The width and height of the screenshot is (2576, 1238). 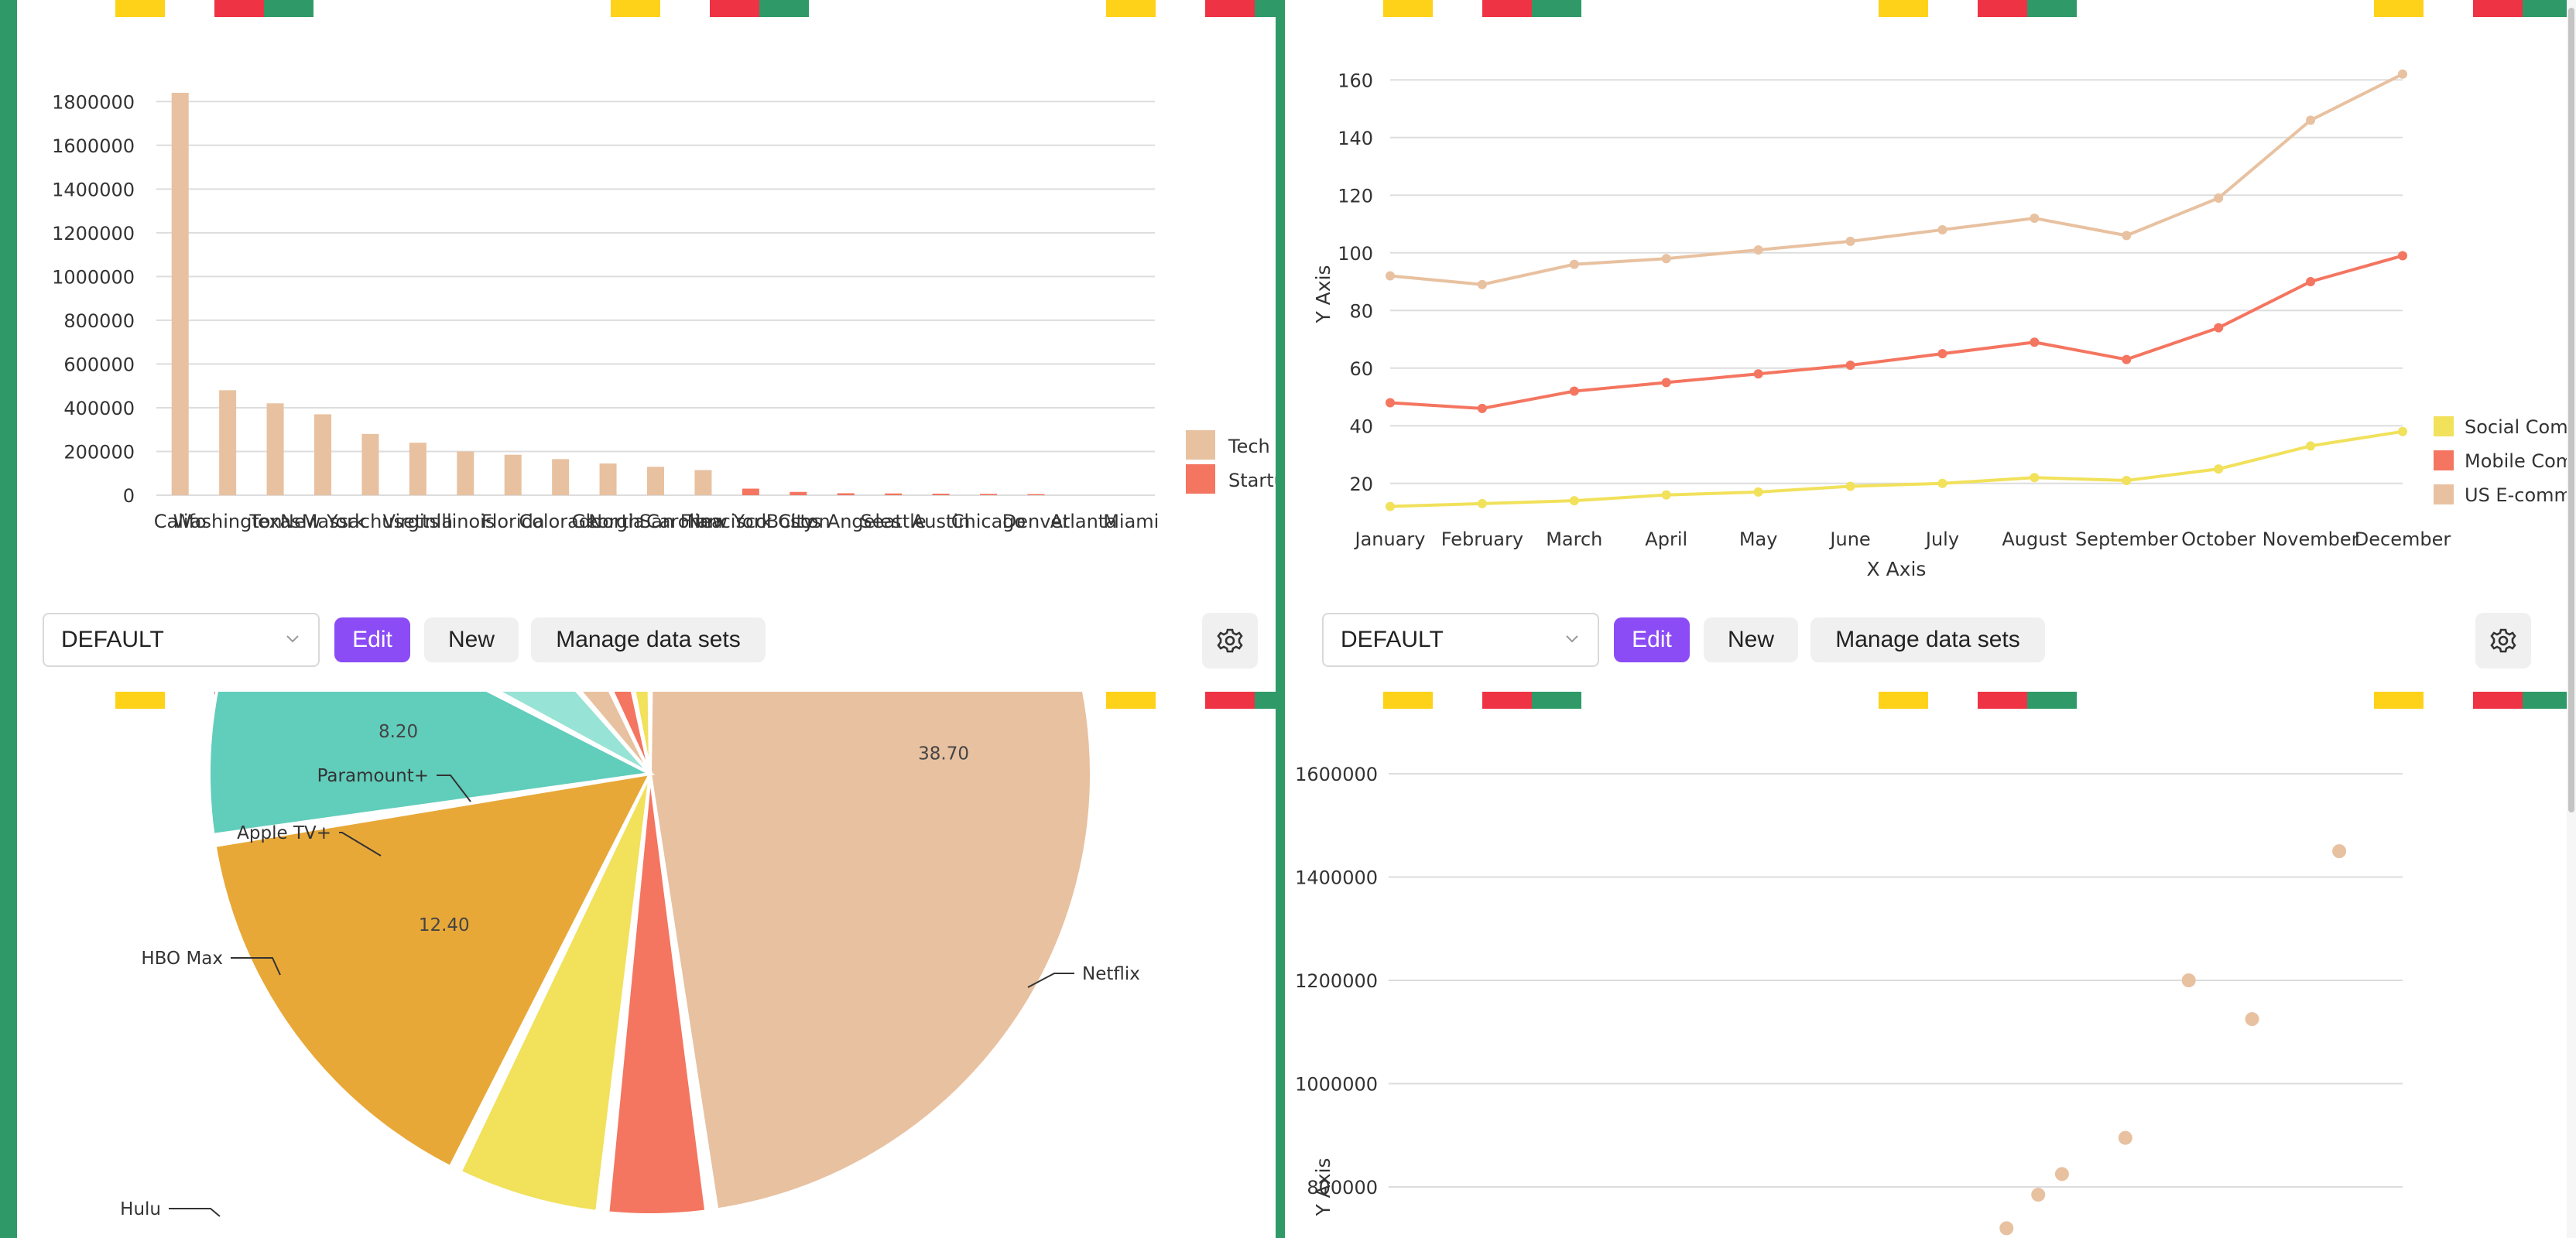 I want to click on decorative-stripe, so click(x=1926, y=9).